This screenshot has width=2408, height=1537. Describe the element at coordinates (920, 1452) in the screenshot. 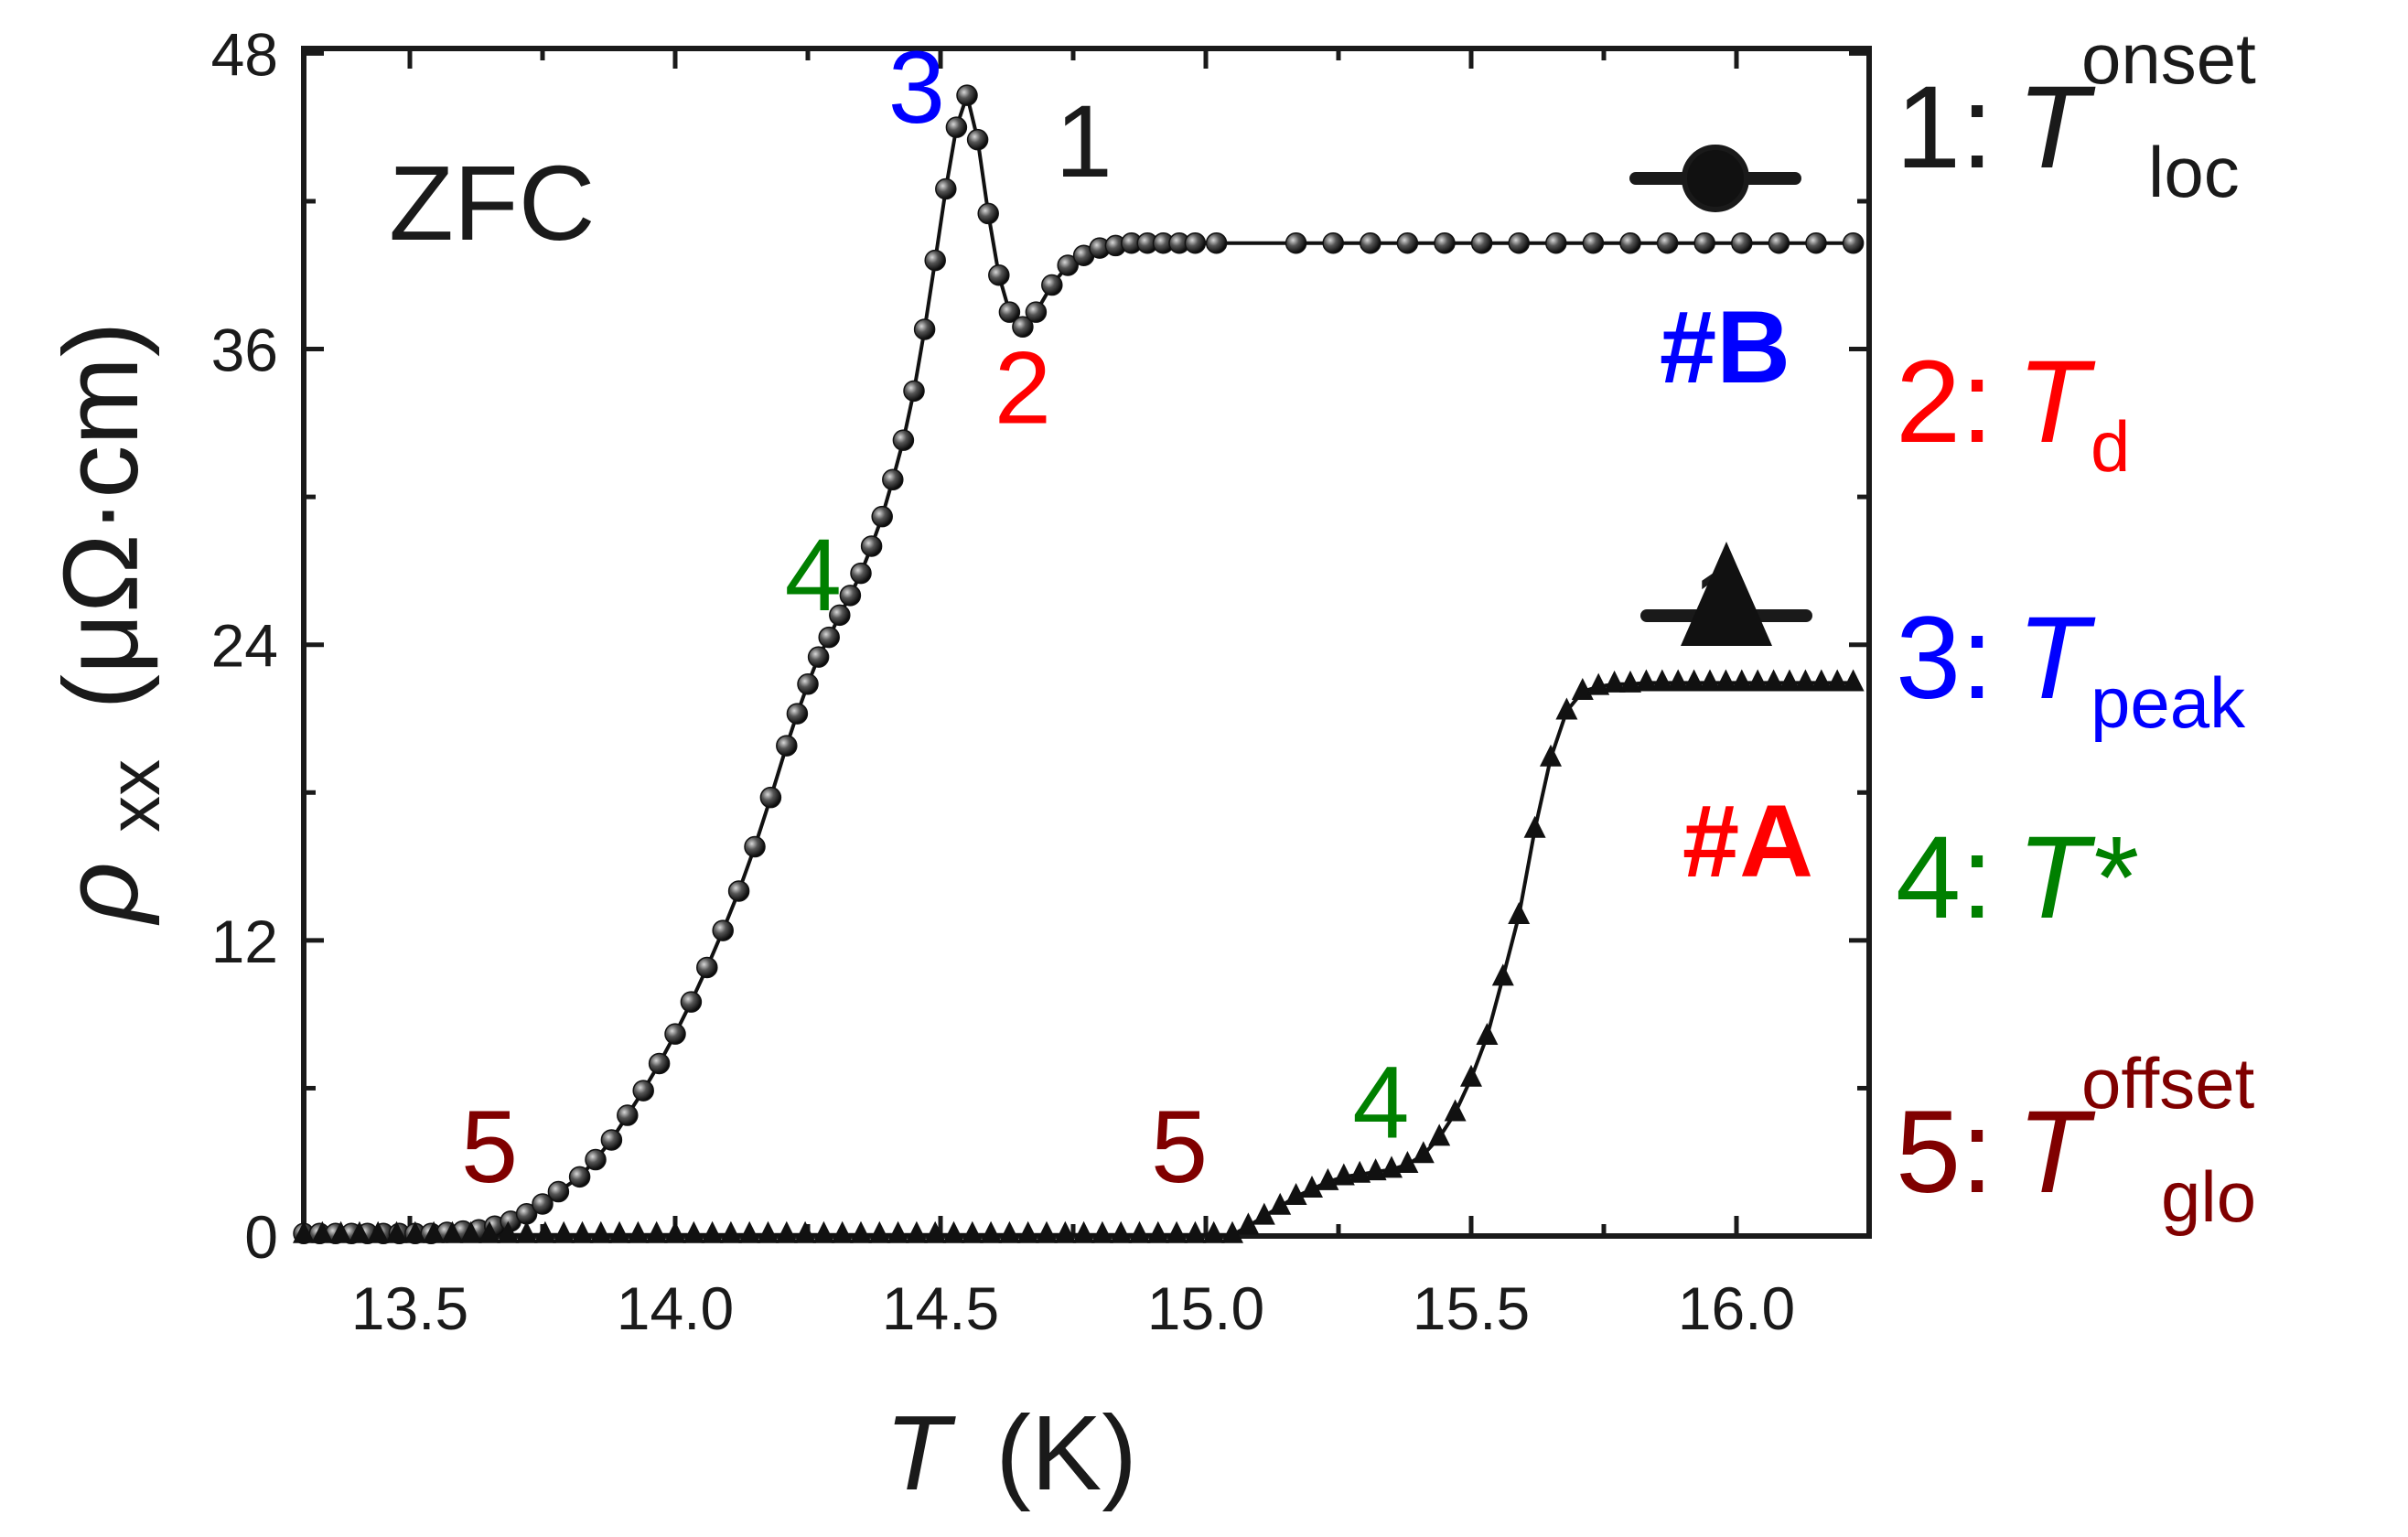

I see `x-axis-symbol: T` at that location.